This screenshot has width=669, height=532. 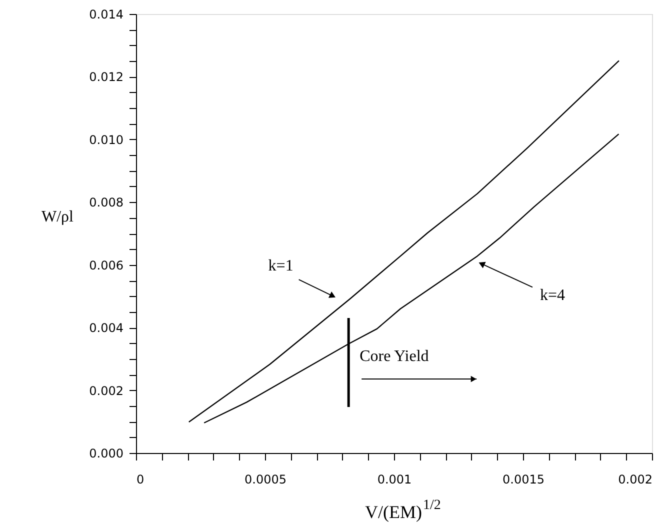 I want to click on x-tick-label: 0.002, so click(x=635, y=479).